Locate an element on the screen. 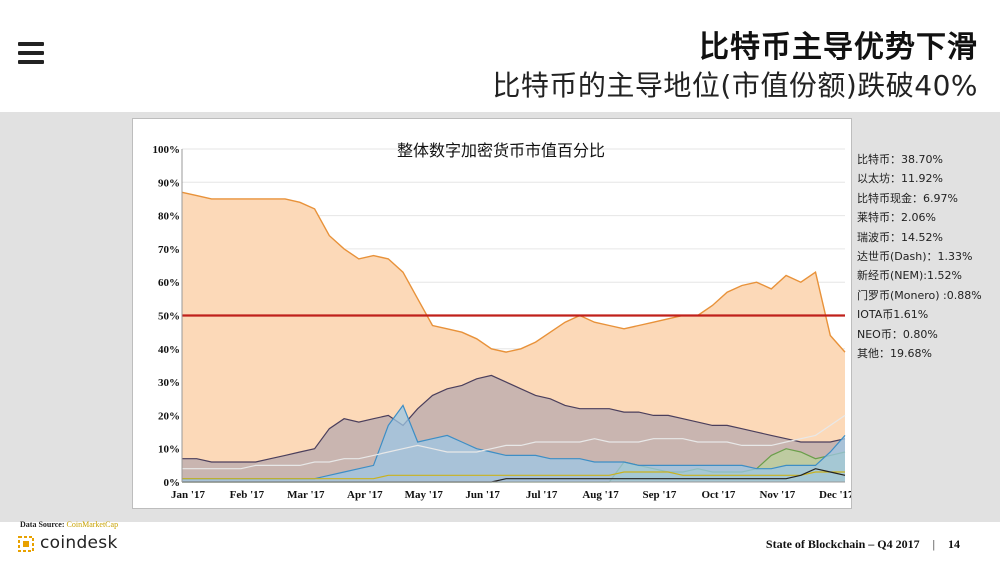  y-tick-label: 10% is located at coordinates (169, 450).